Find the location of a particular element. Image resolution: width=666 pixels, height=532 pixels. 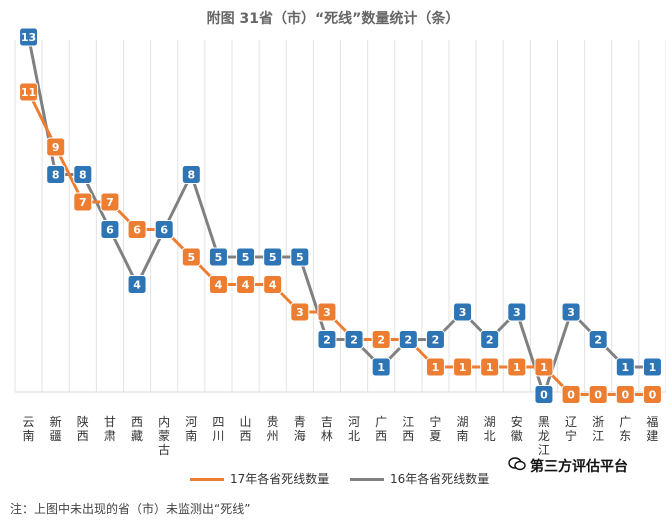

data-label: 7 is located at coordinates (83, 202).